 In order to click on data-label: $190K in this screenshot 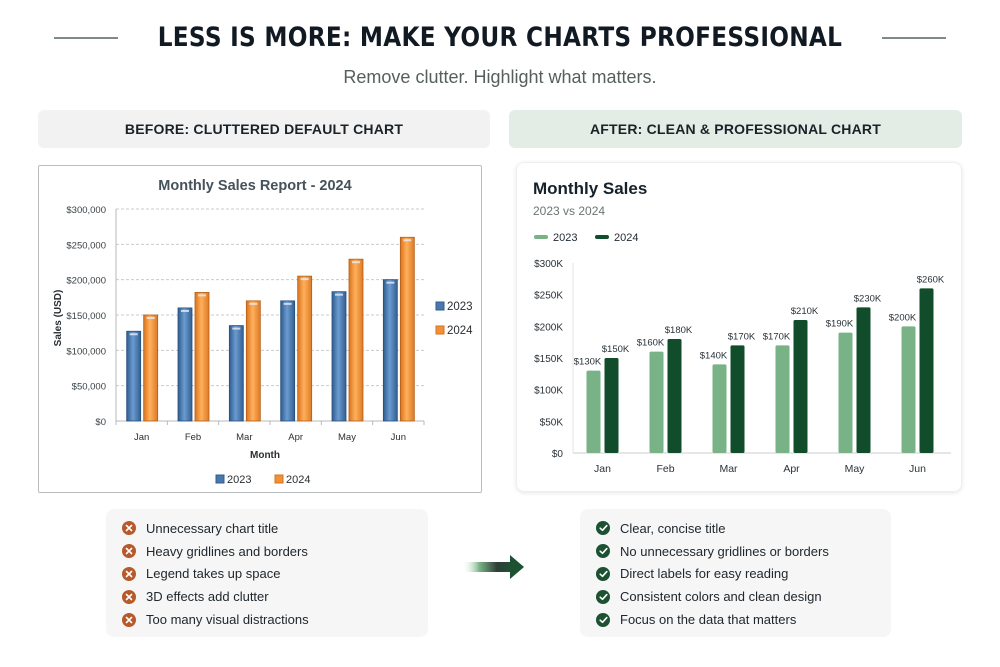, I will do `click(840, 324)`.